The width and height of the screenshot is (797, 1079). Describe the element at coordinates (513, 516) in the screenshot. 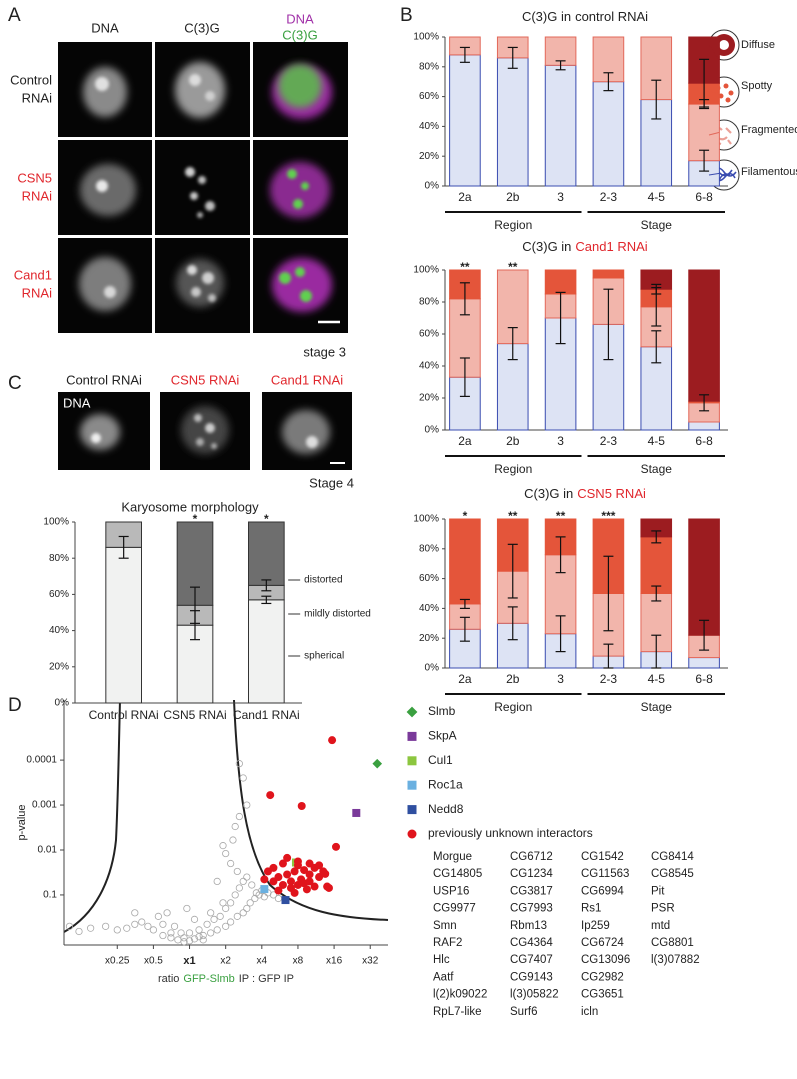

I see `significance: **` at that location.